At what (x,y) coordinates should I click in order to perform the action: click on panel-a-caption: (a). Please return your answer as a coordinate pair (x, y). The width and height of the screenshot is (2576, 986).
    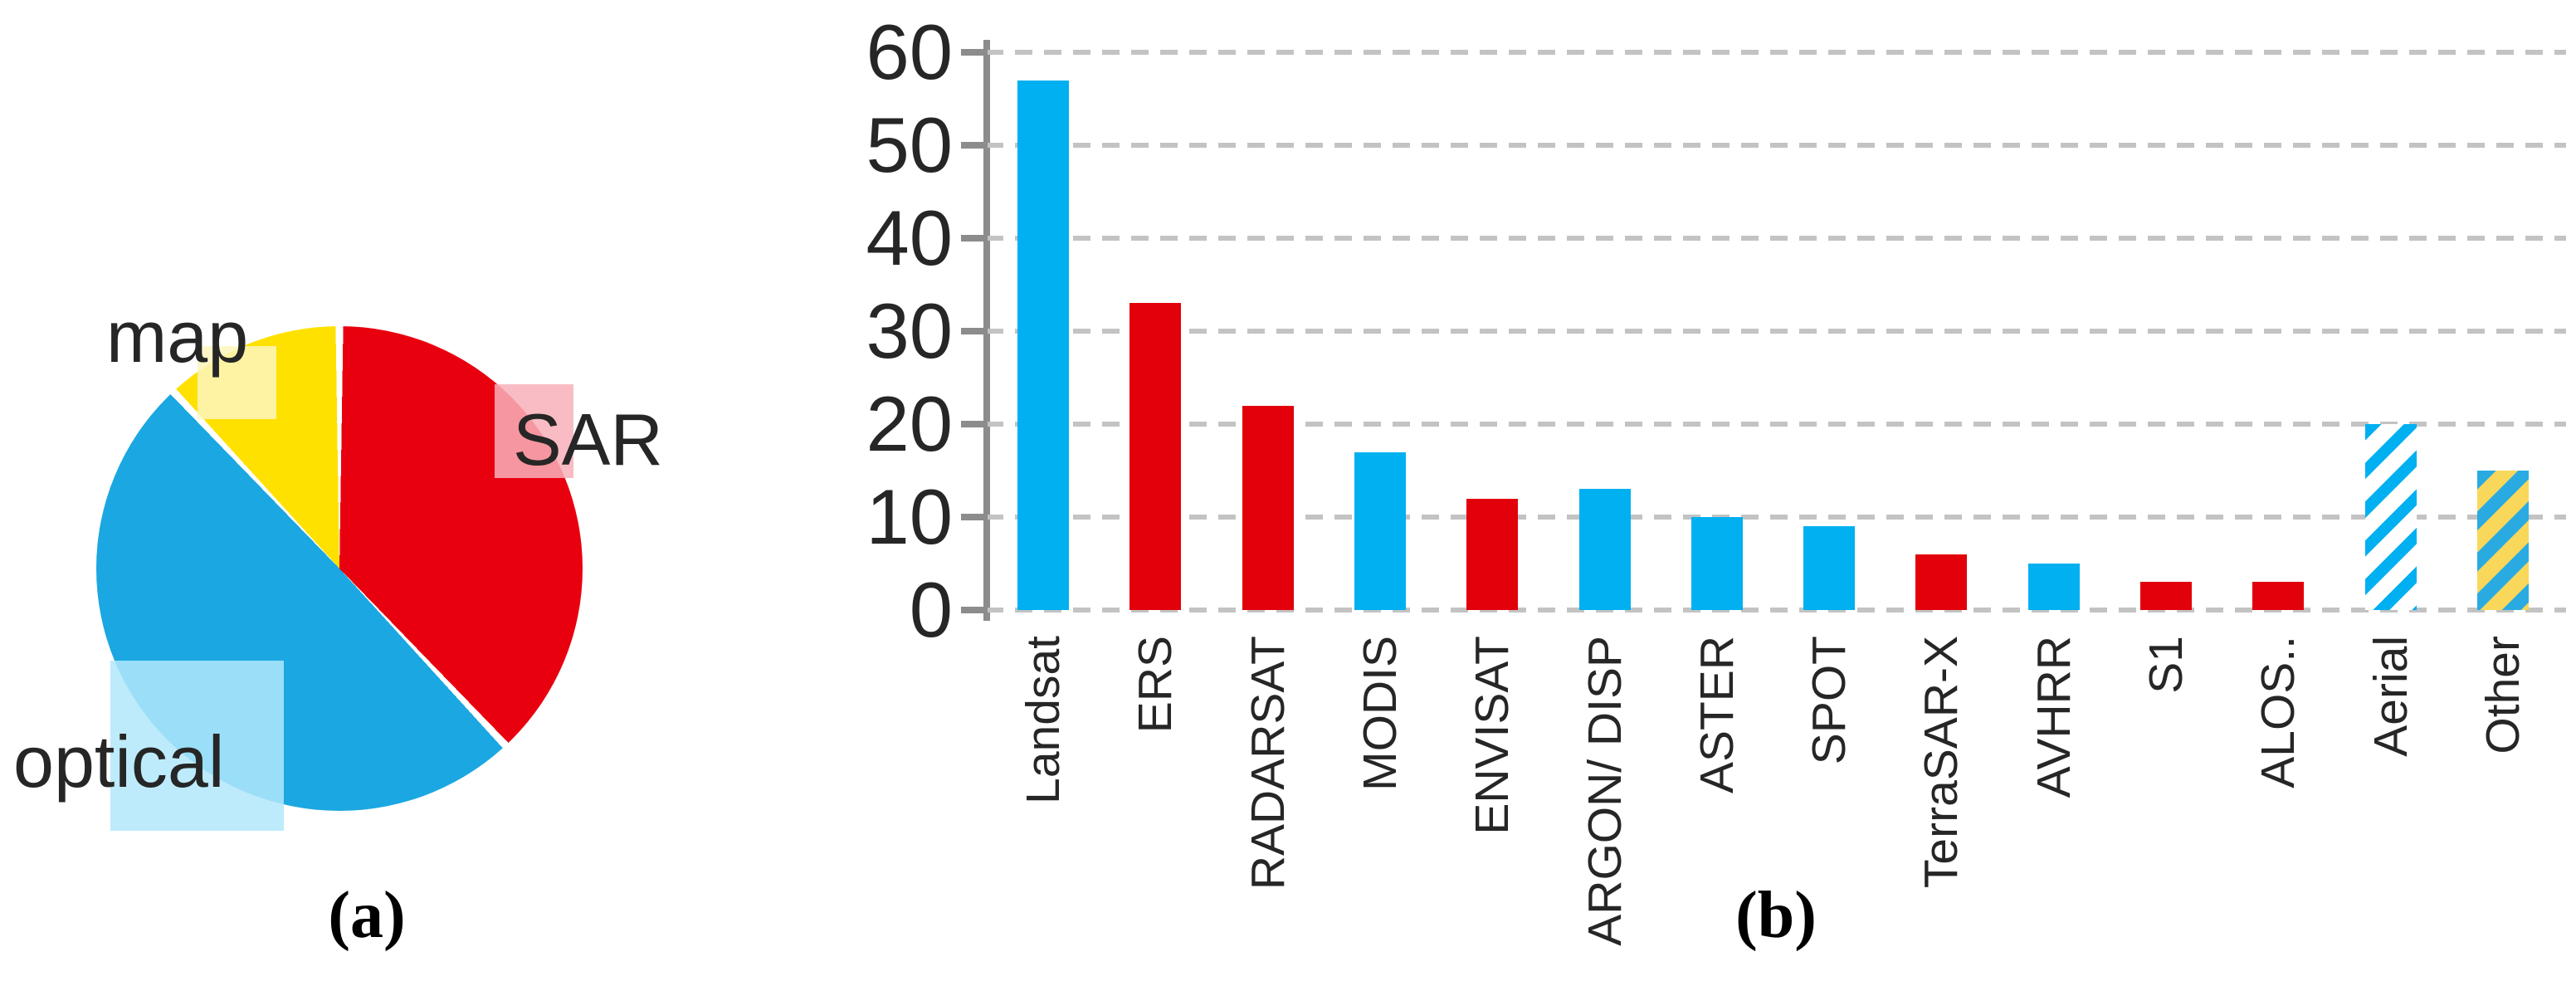
    Looking at the image, I should click on (367, 915).